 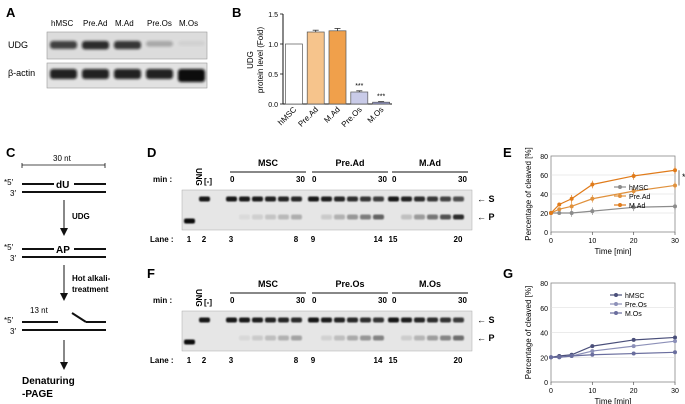 What do you see at coordinates (559, 204) in the screenshot?
I see `point-M.Ad` at bounding box center [559, 204].